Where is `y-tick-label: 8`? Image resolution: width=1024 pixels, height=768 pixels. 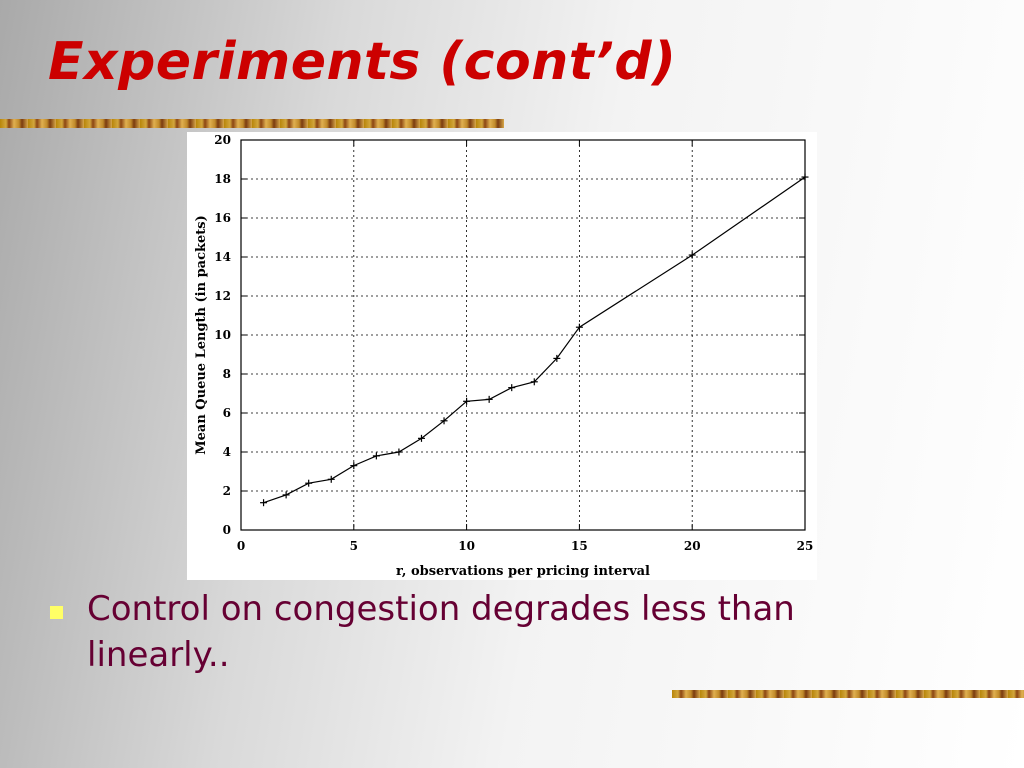
y-tick-label: 8 is located at coordinates (227, 374).